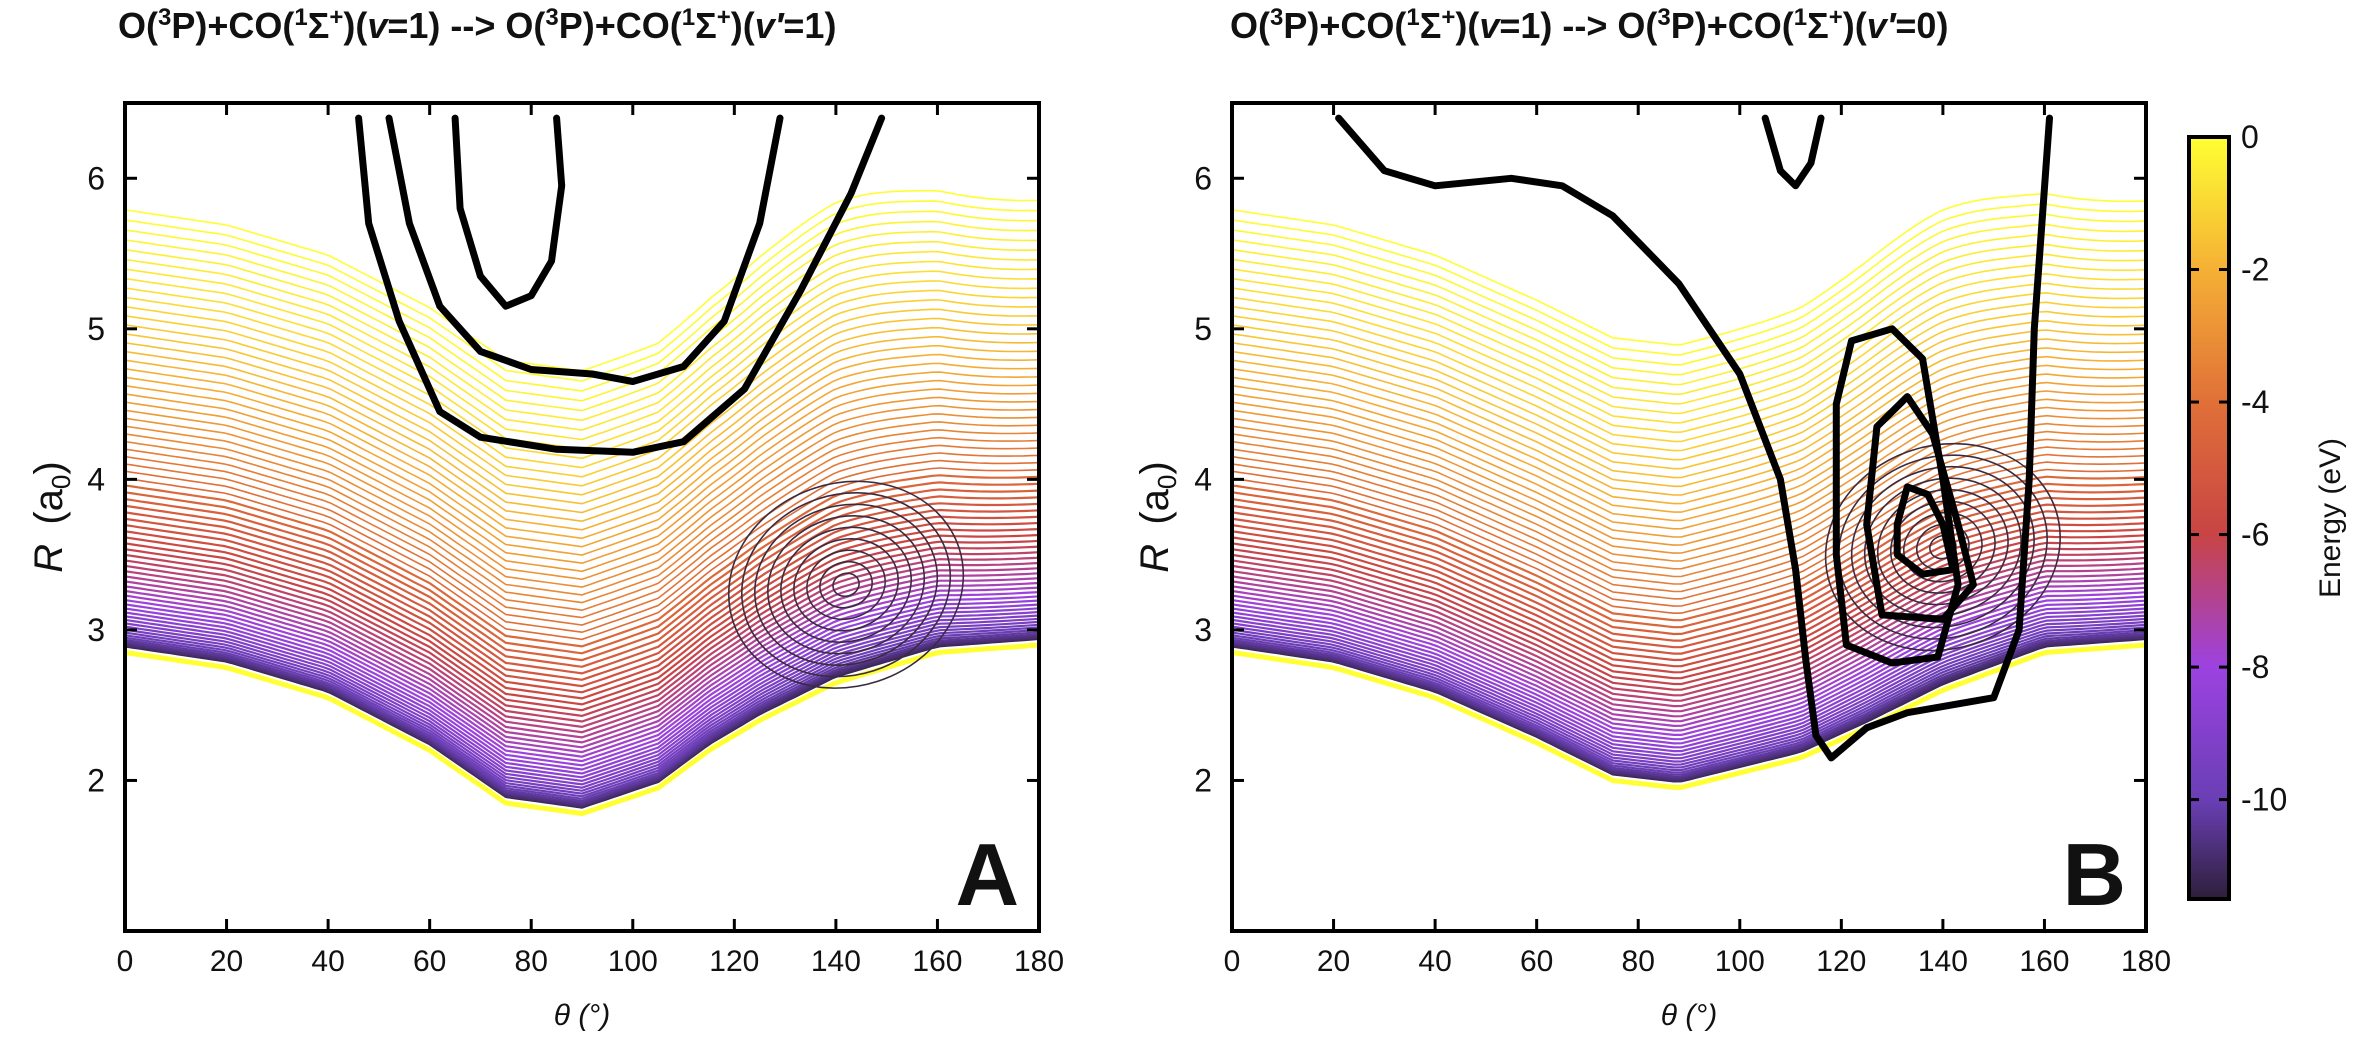  Describe the element at coordinates (2264, 800) in the screenshot. I see `colorbar-tick-label: -10` at that location.